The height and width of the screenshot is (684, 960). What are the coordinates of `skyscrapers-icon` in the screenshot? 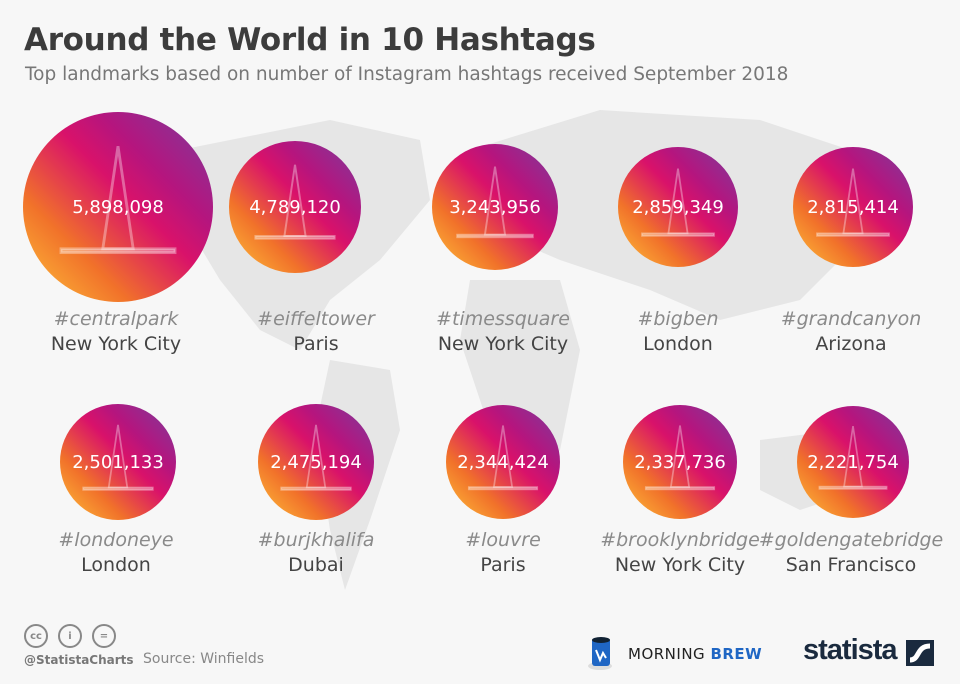 It's located at (495, 202).